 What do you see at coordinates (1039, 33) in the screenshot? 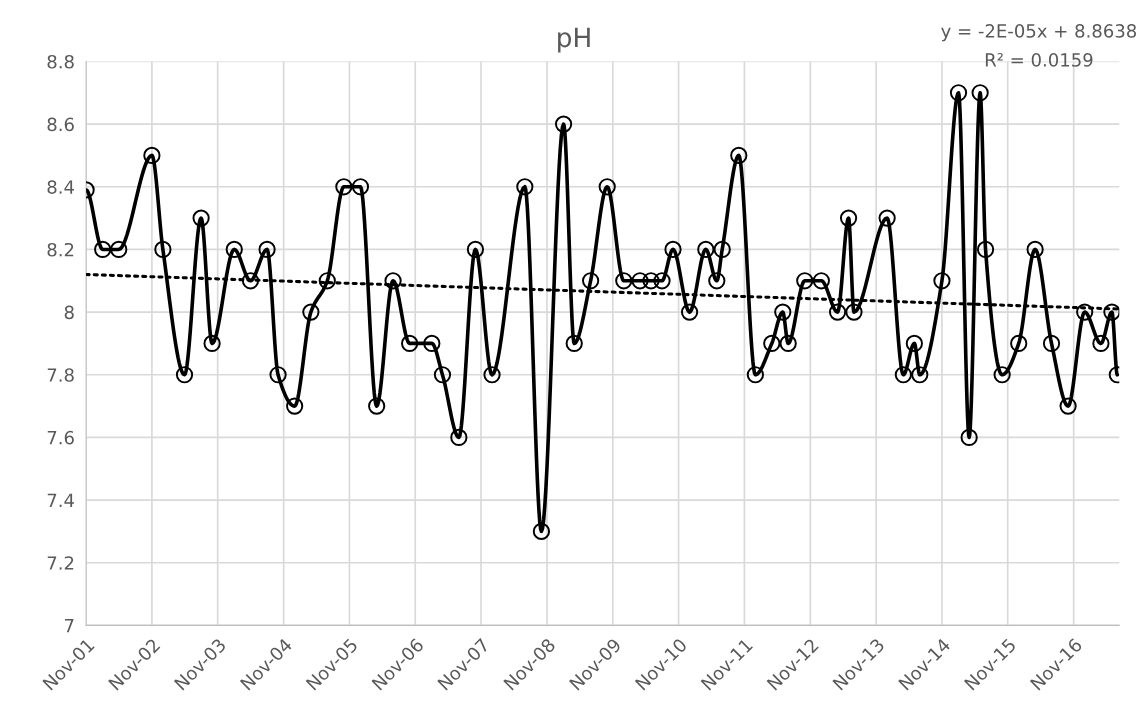
I see `text: y = -2E-05x + 8.8638` at bounding box center [1039, 33].